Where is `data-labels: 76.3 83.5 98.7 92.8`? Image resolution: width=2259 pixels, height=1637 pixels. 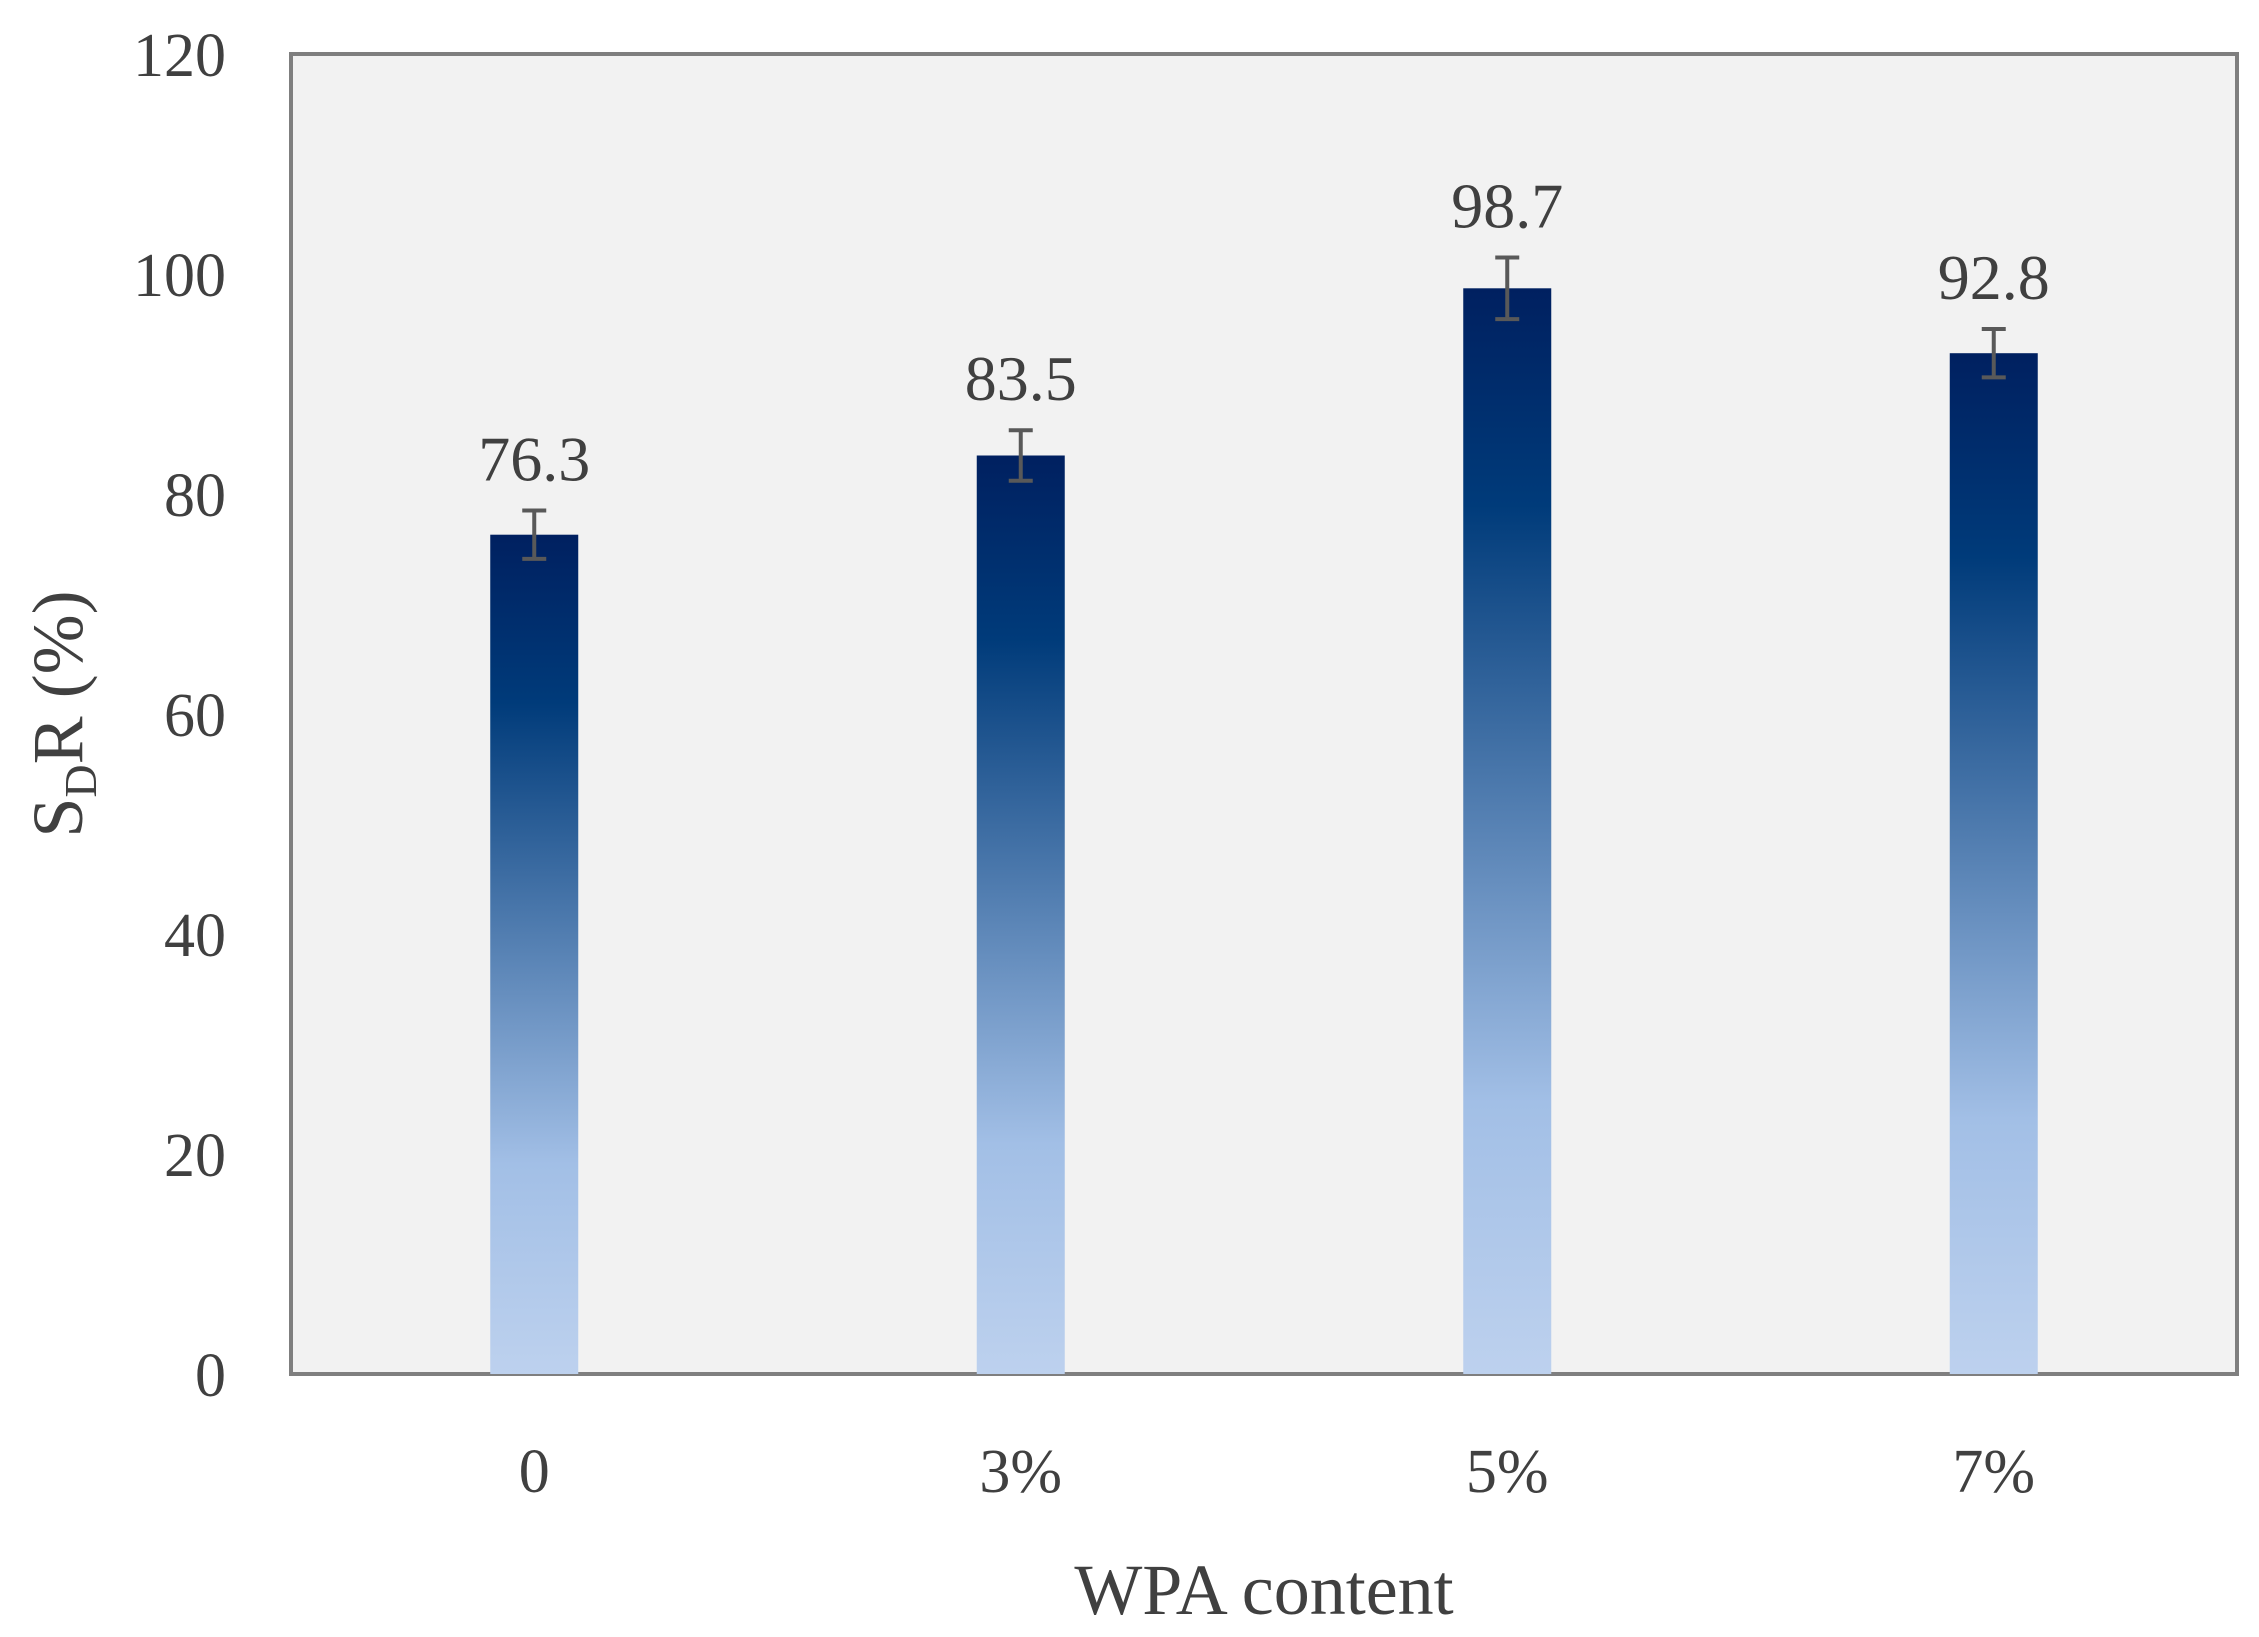 data-labels: 76.3 83.5 98.7 92.8 is located at coordinates (1264, 333).